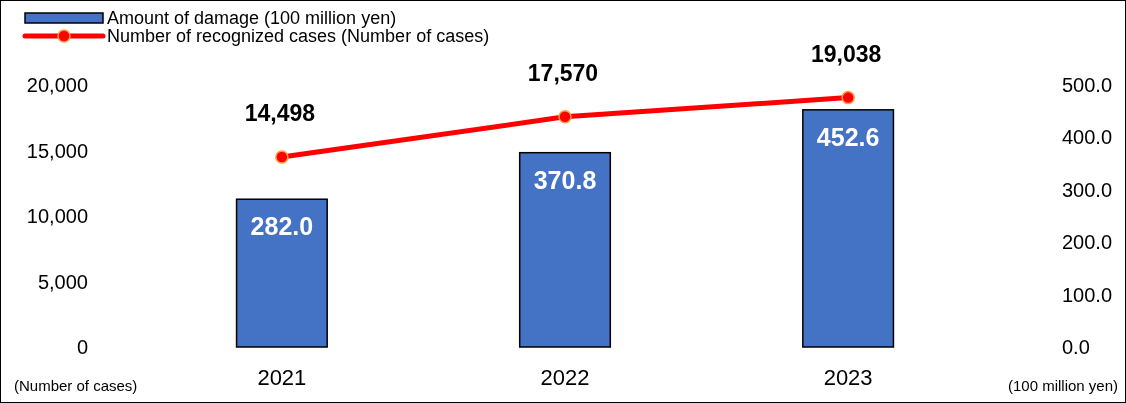 This screenshot has height=403, width=1126. What do you see at coordinates (282, 377) in the screenshot?
I see `x-tick-label: 2021` at bounding box center [282, 377].